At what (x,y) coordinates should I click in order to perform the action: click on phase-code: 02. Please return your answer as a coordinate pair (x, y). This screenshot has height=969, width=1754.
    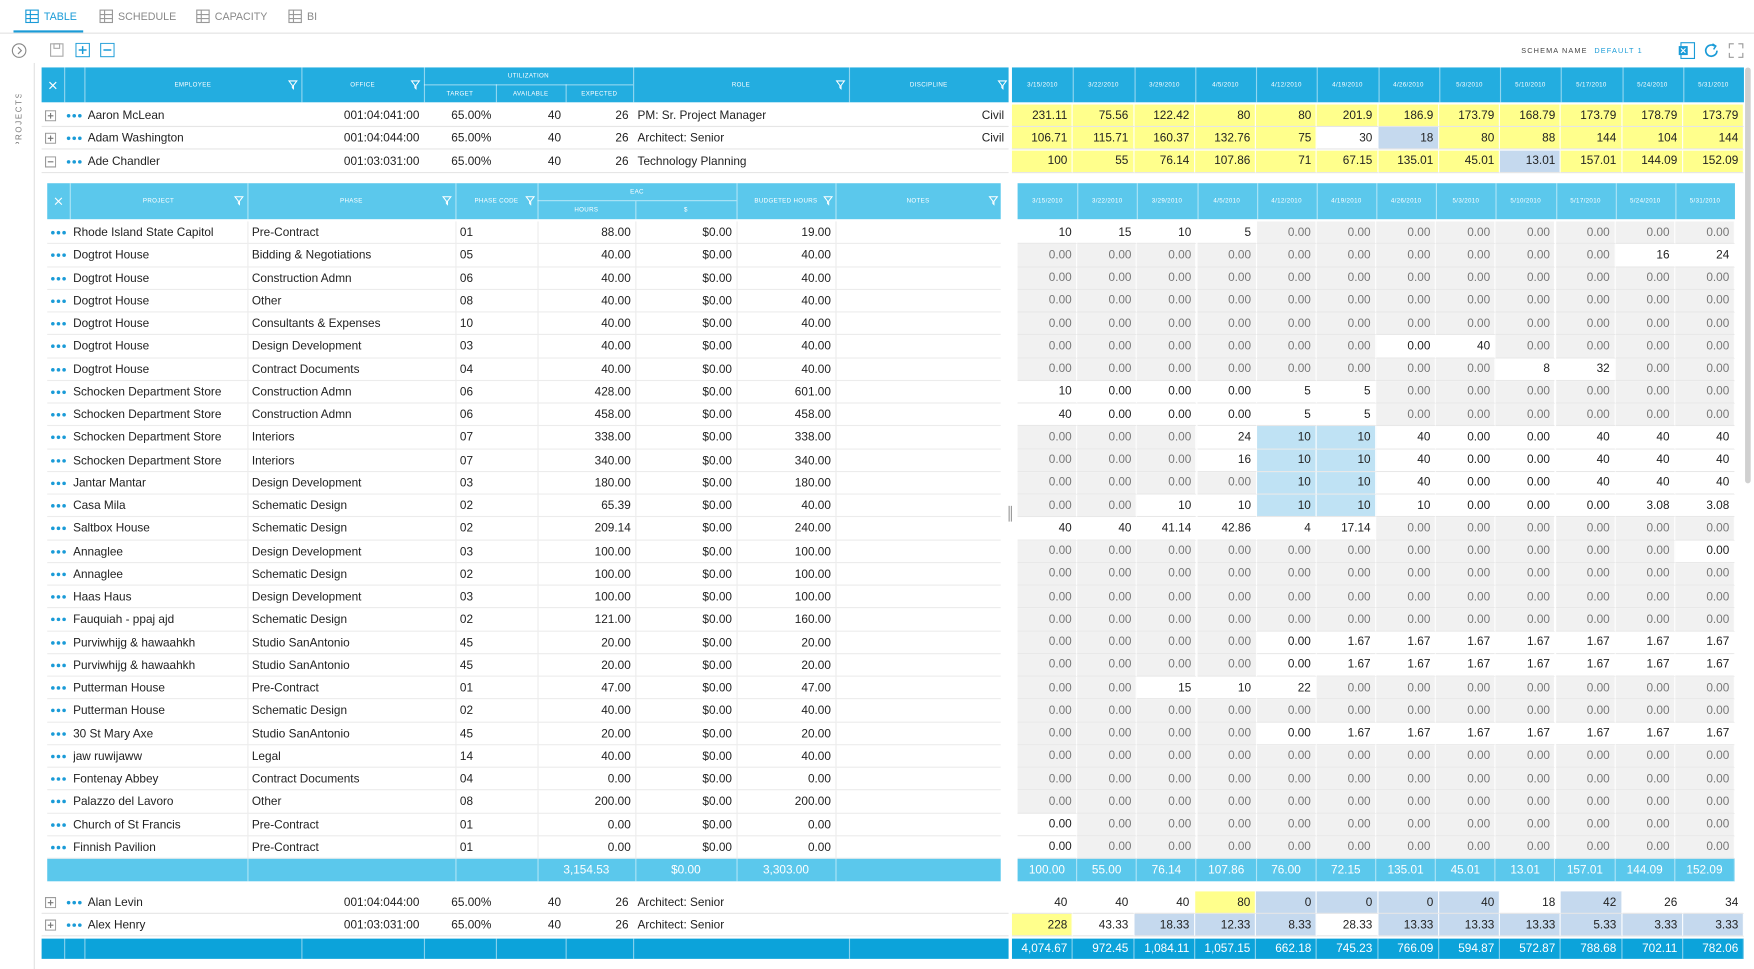
    Looking at the image, I should click on (466, 620).